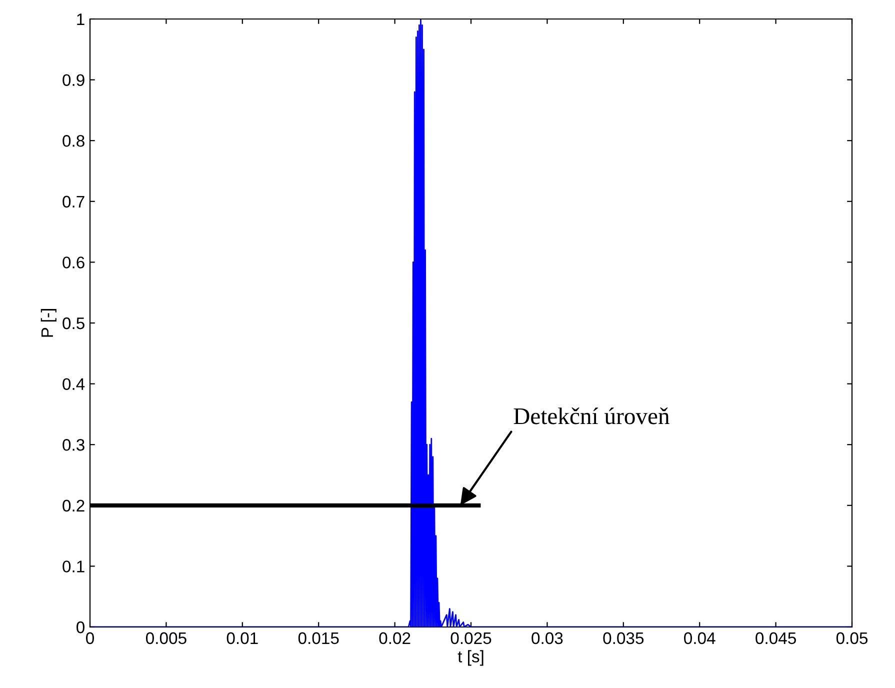 The height and width of the screenshot is (688, 895). Describe the element at coordinates (73, 566) in the screenshot. I see `y-tick-label: 0.1` at that location.